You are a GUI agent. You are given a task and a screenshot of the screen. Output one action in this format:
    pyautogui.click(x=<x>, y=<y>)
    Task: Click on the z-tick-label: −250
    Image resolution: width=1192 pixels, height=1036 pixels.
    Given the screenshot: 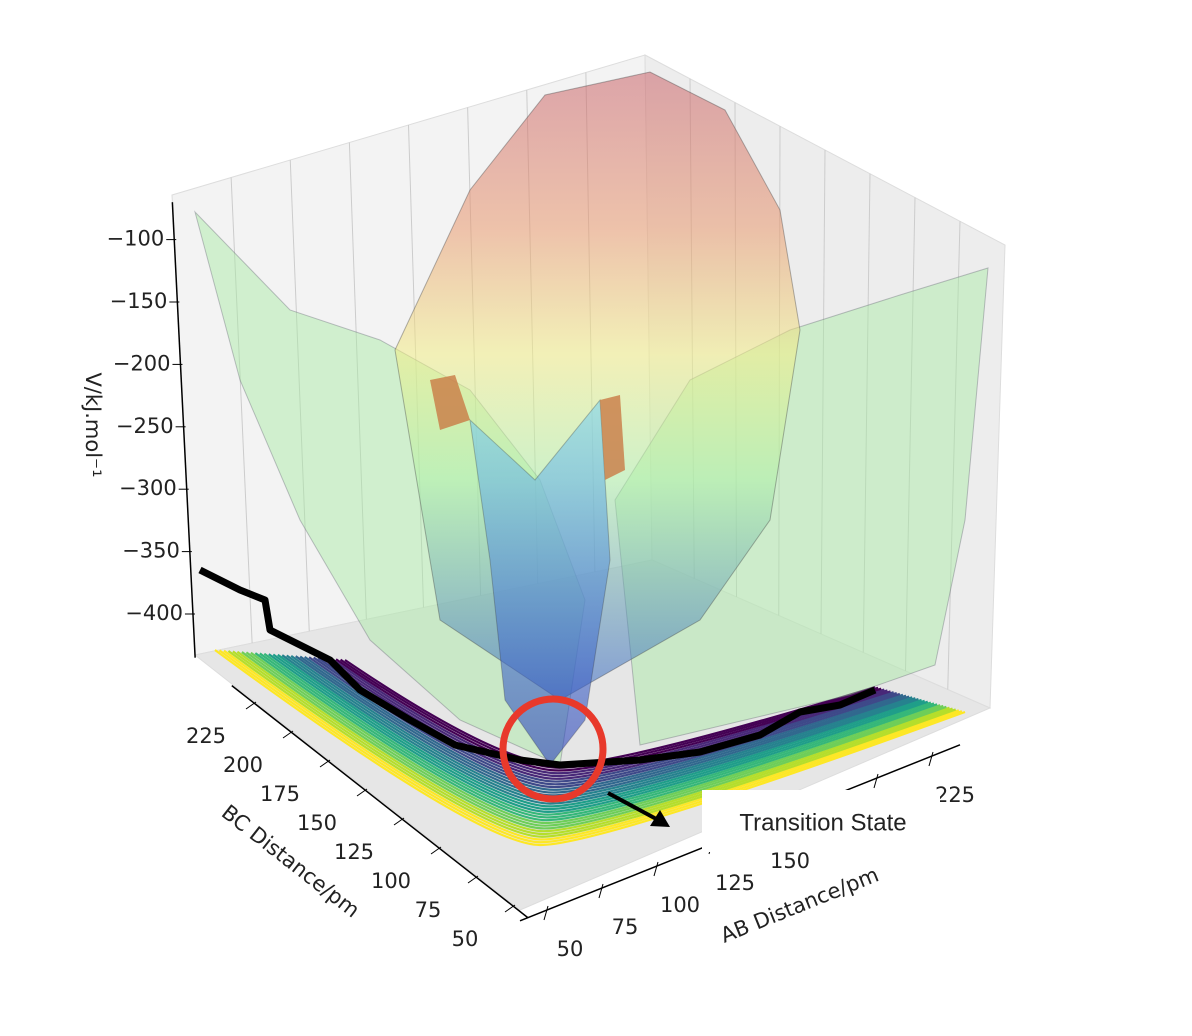 What is the action you would take?
    pyautogui.click(x=145, y=426)
    